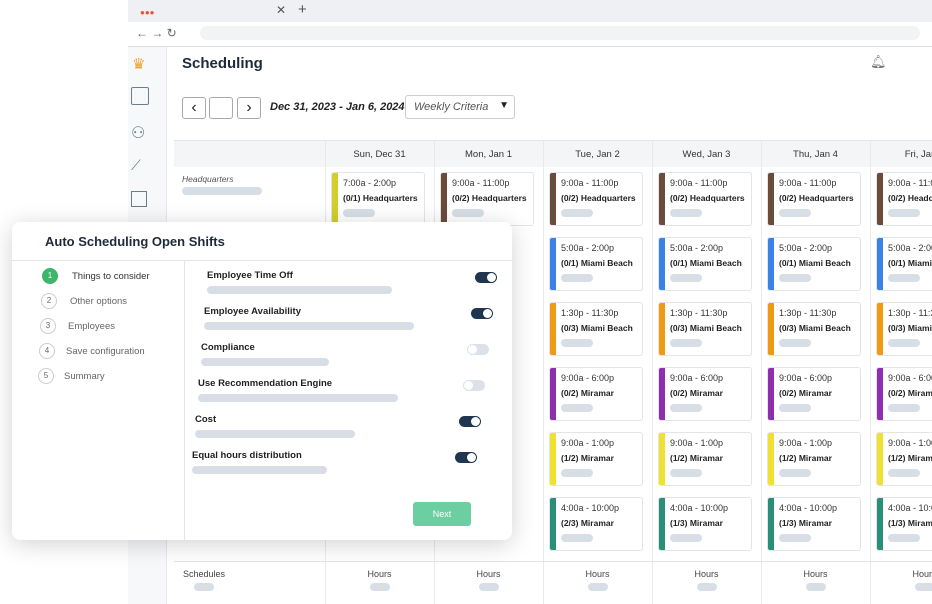  What do you see at coordinates (247, 455) in the screenshot?
I see `option-label: Equal hours distribution` at bounding box center [247, 455].